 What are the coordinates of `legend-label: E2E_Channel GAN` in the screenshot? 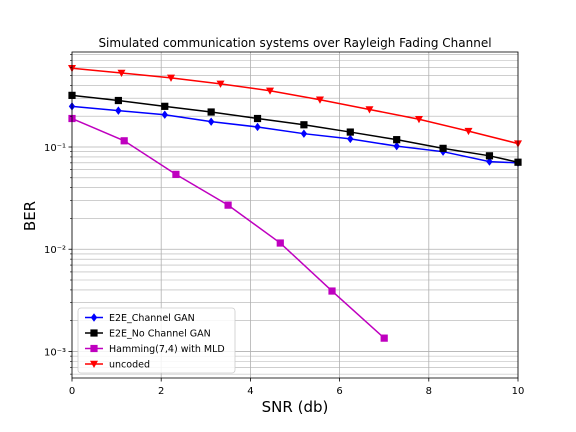 It's located at (152, 318).